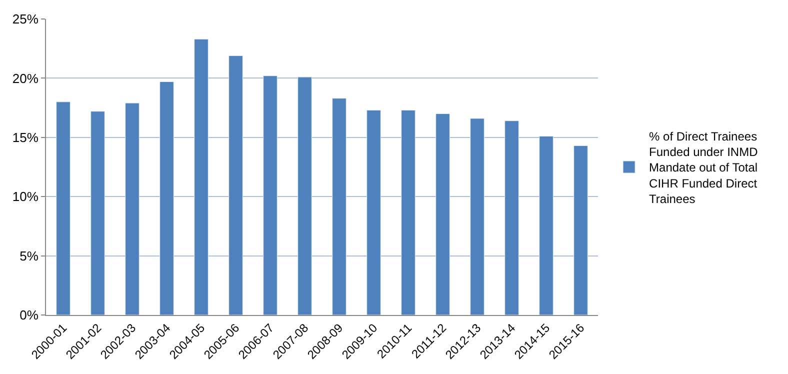 Image resolution: width=788 pixels, height=374 pixels. I want to click on y-tick-label: 25%, so click(25, 19).